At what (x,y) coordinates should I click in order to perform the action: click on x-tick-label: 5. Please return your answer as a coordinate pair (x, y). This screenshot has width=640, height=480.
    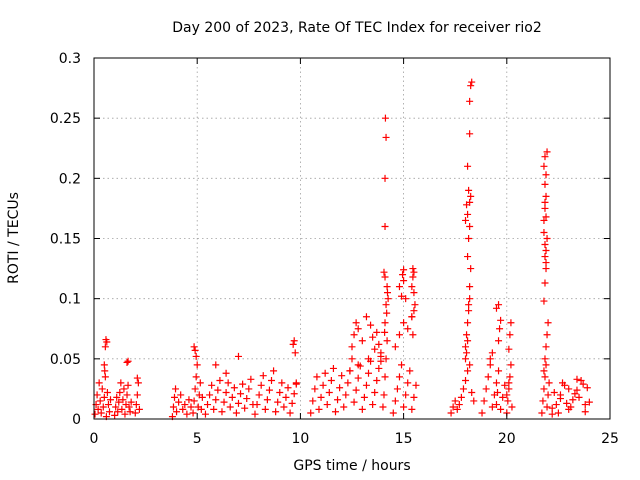
    Looking at the image, I should click on (197, 439).